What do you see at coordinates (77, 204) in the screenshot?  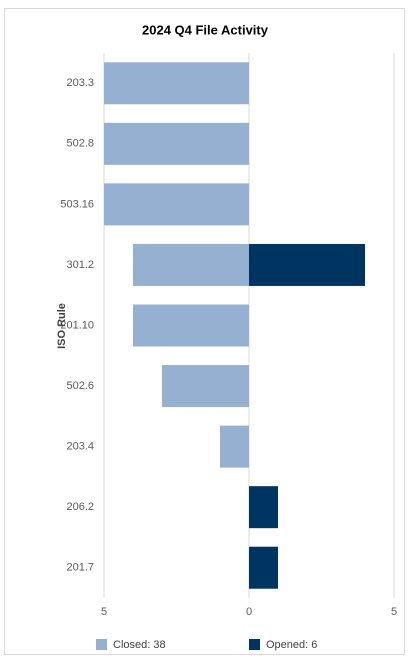 I see `y-tick-label: 503.16` at bounding box center [77, 204].